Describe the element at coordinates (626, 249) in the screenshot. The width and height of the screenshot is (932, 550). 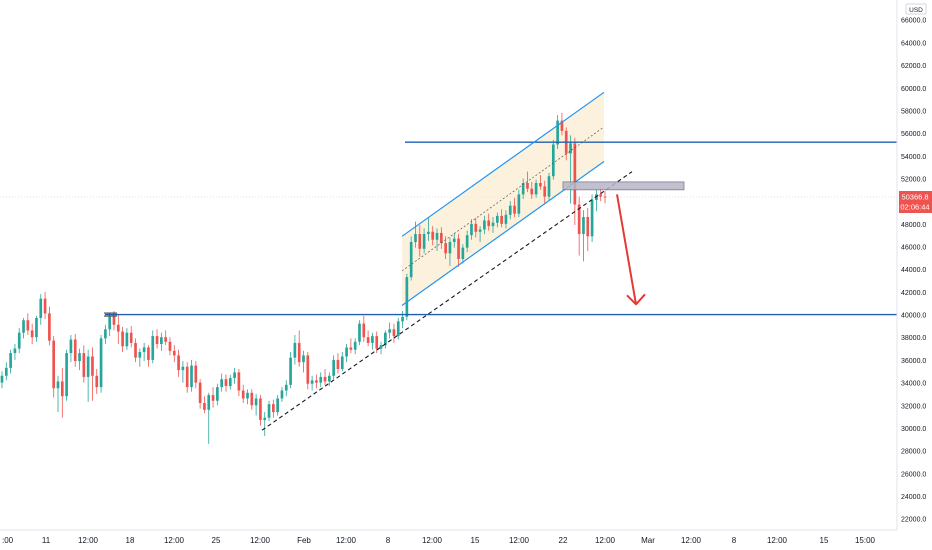
I see `projection-arrow-shaft` at that location.